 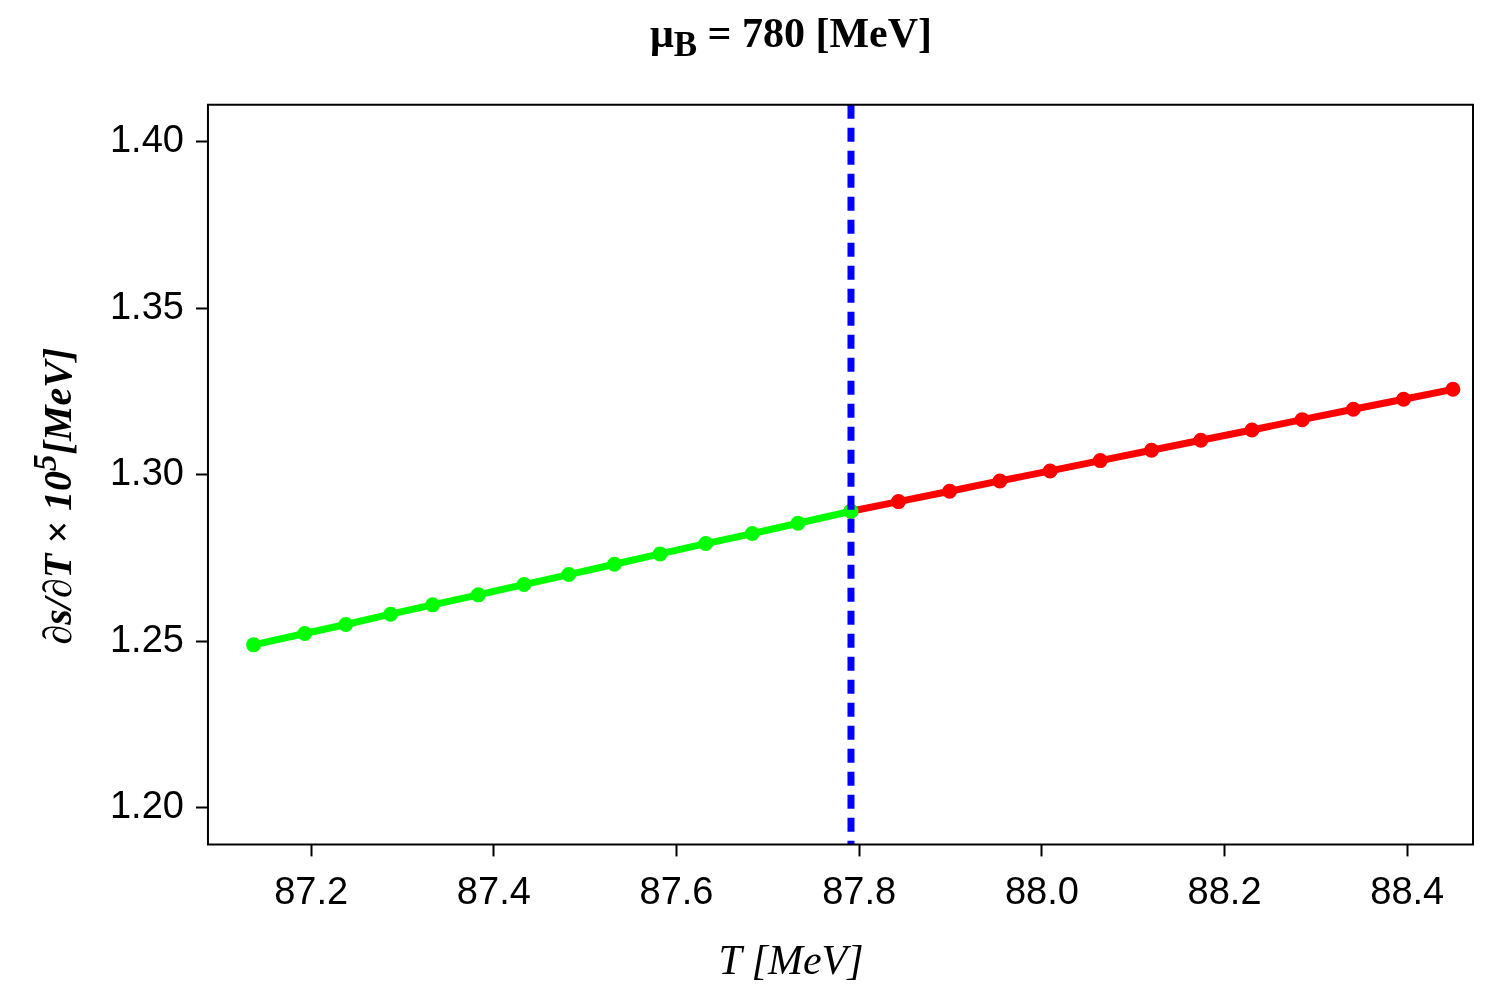 What do you see at coordinates (859, 891) in the screenshot?
I see `x-tick-label: 87.8` at bounding box center [859, 891].